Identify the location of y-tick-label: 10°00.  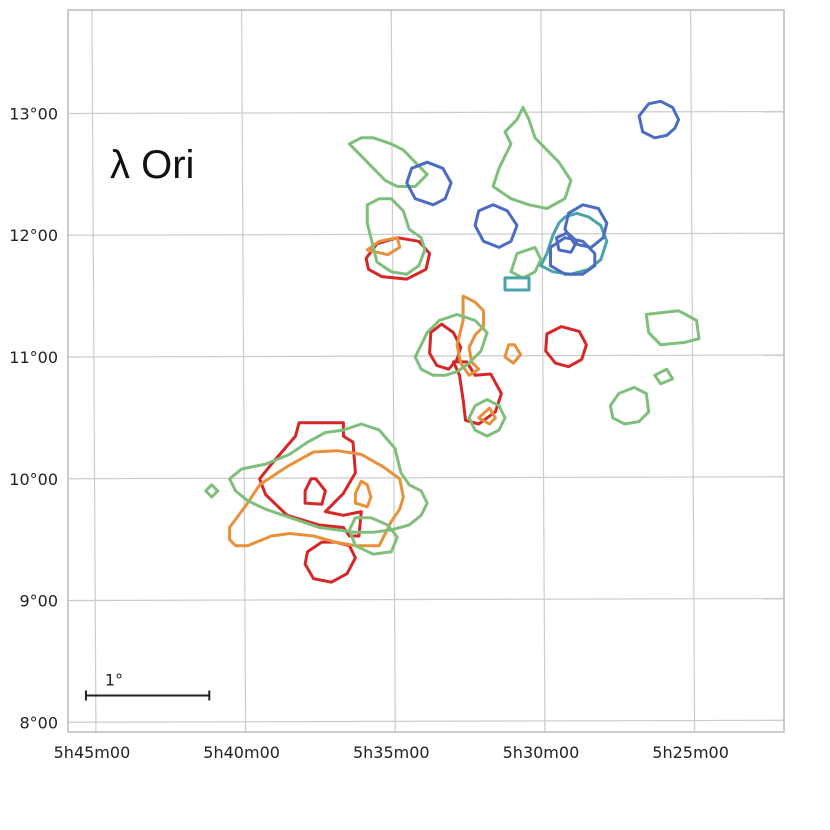
(33, 479).